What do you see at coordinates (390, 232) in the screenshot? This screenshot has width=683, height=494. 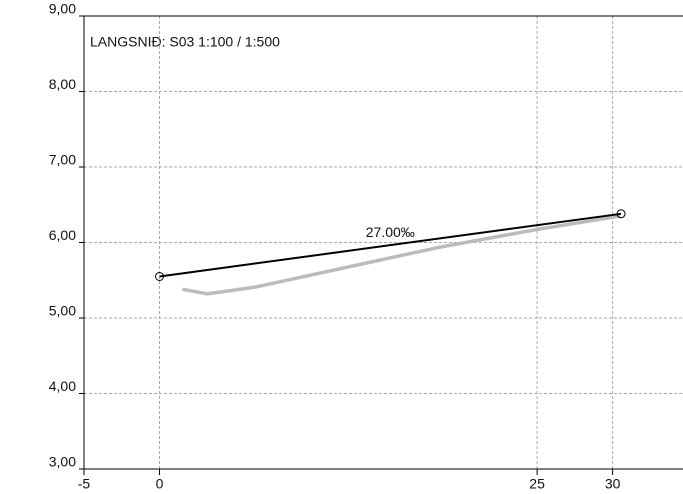 I see `slope-label: 27.00‰` at bounding box center [390, 232].